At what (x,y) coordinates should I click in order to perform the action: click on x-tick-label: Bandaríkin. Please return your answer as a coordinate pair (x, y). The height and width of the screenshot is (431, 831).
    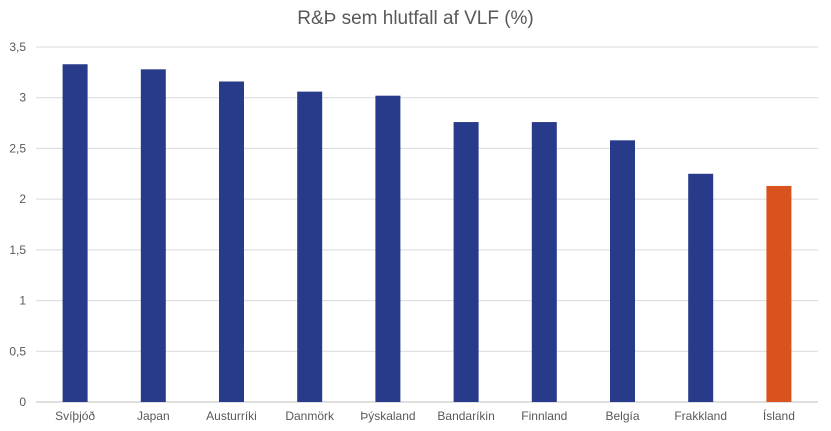
    Looking at the image, I should click on (465, 416).